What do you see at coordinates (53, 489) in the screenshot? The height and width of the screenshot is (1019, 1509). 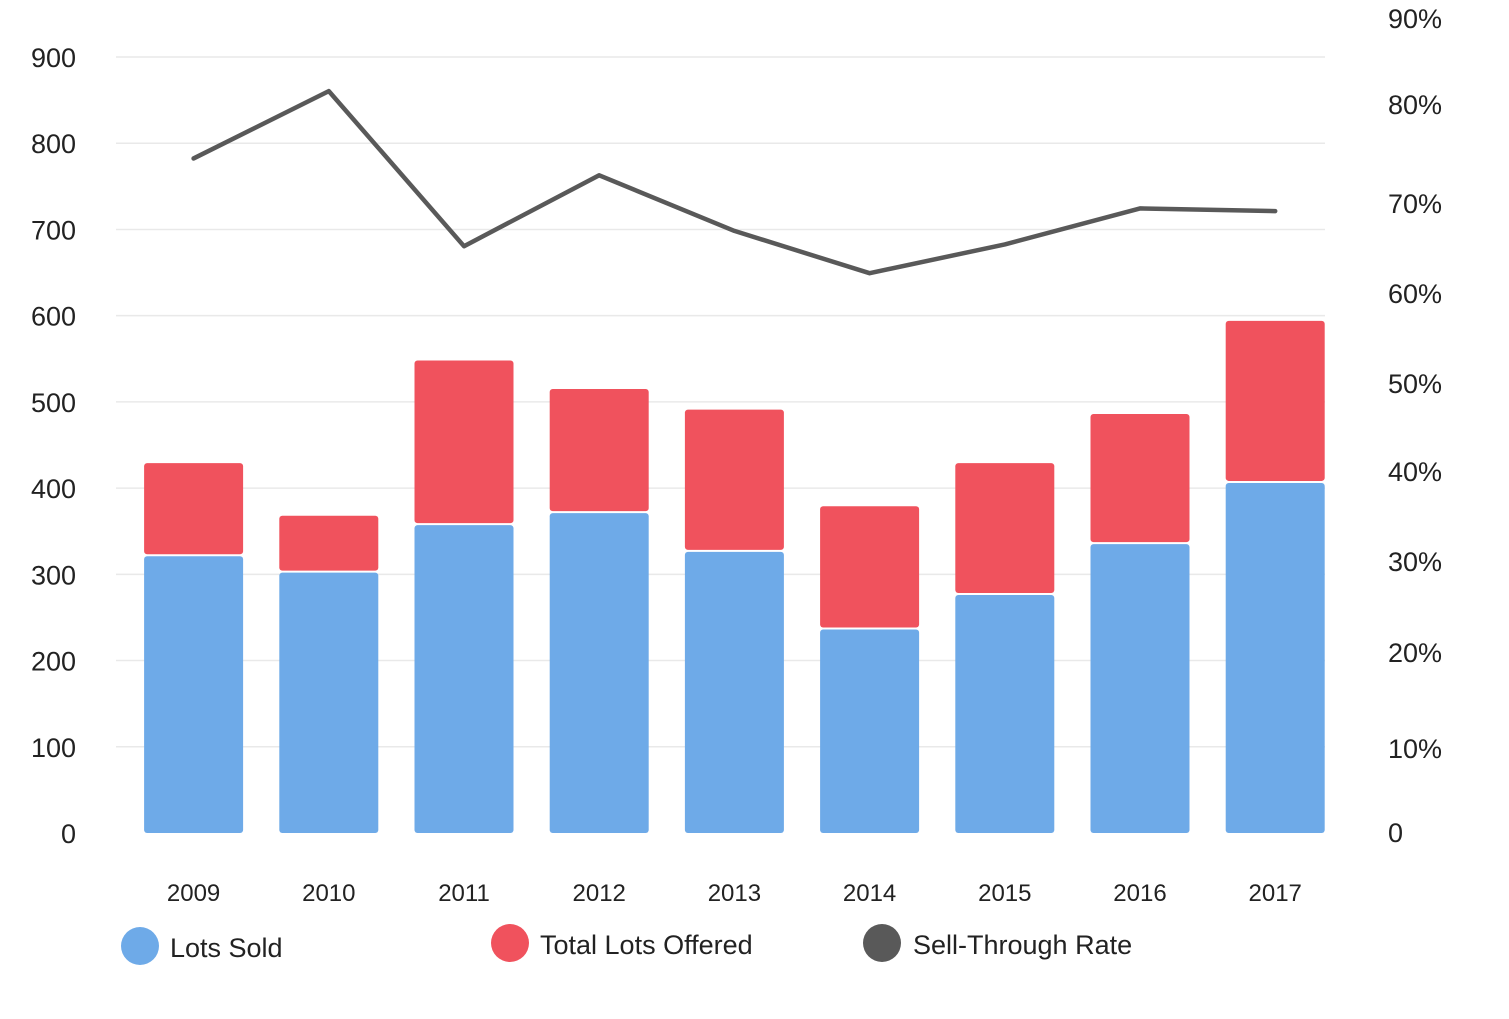 I see `left-tick-label: 400` at bounding box center [53, 489].